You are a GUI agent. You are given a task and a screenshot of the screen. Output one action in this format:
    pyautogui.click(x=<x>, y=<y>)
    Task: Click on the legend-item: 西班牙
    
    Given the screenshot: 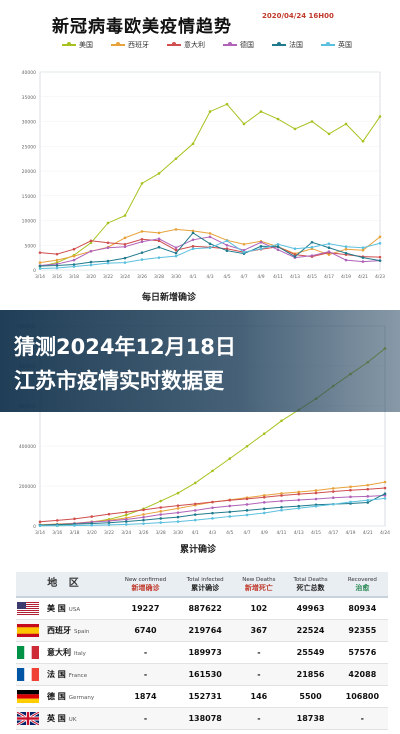 What is the action you would take?
    pyautogui.click(x=130, y=45)
    